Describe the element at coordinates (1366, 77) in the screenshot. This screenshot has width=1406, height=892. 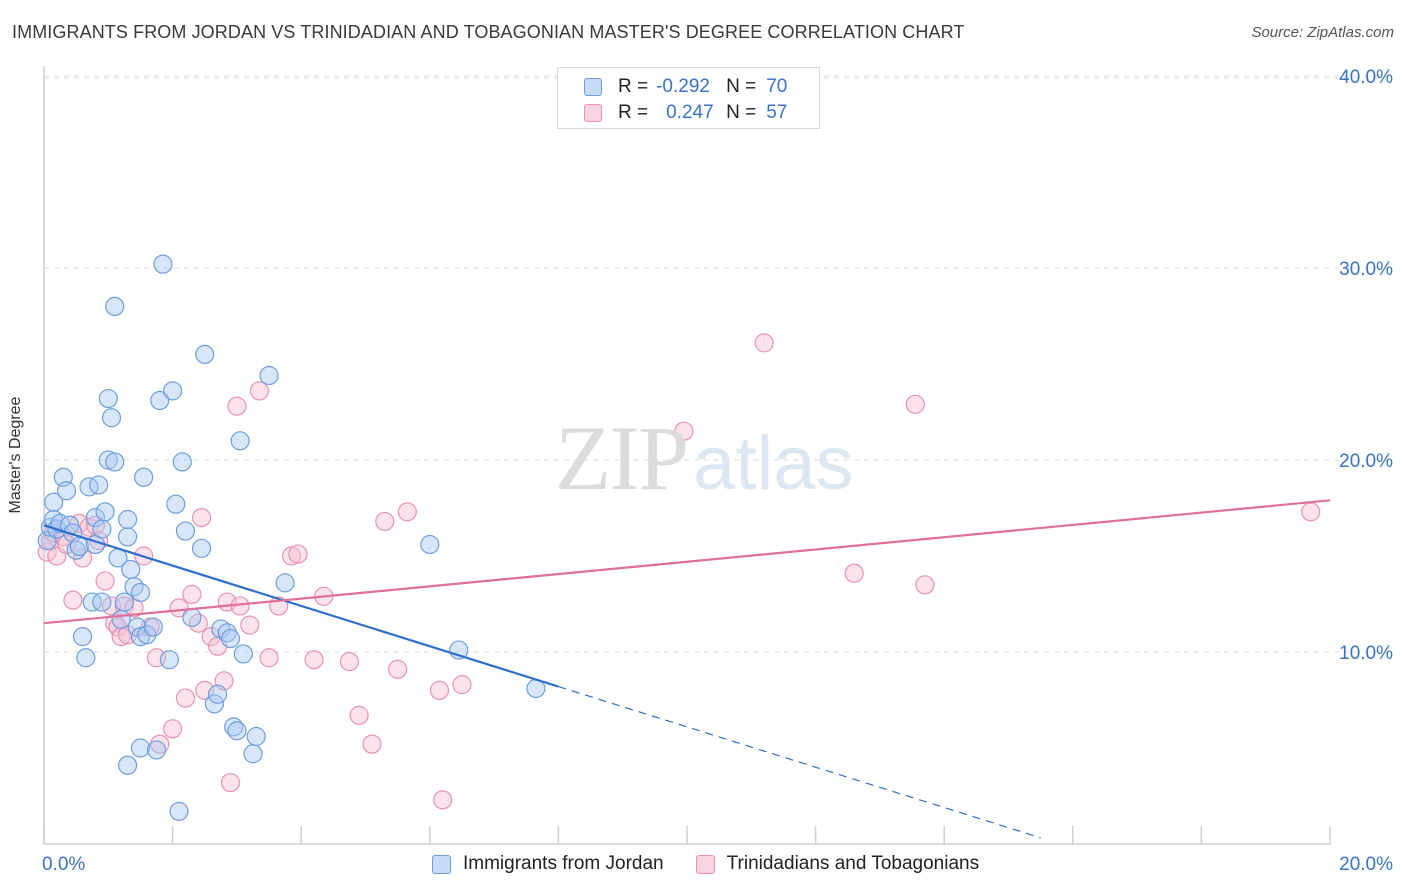
I see `y-tick-label: 40.0%` at that location.